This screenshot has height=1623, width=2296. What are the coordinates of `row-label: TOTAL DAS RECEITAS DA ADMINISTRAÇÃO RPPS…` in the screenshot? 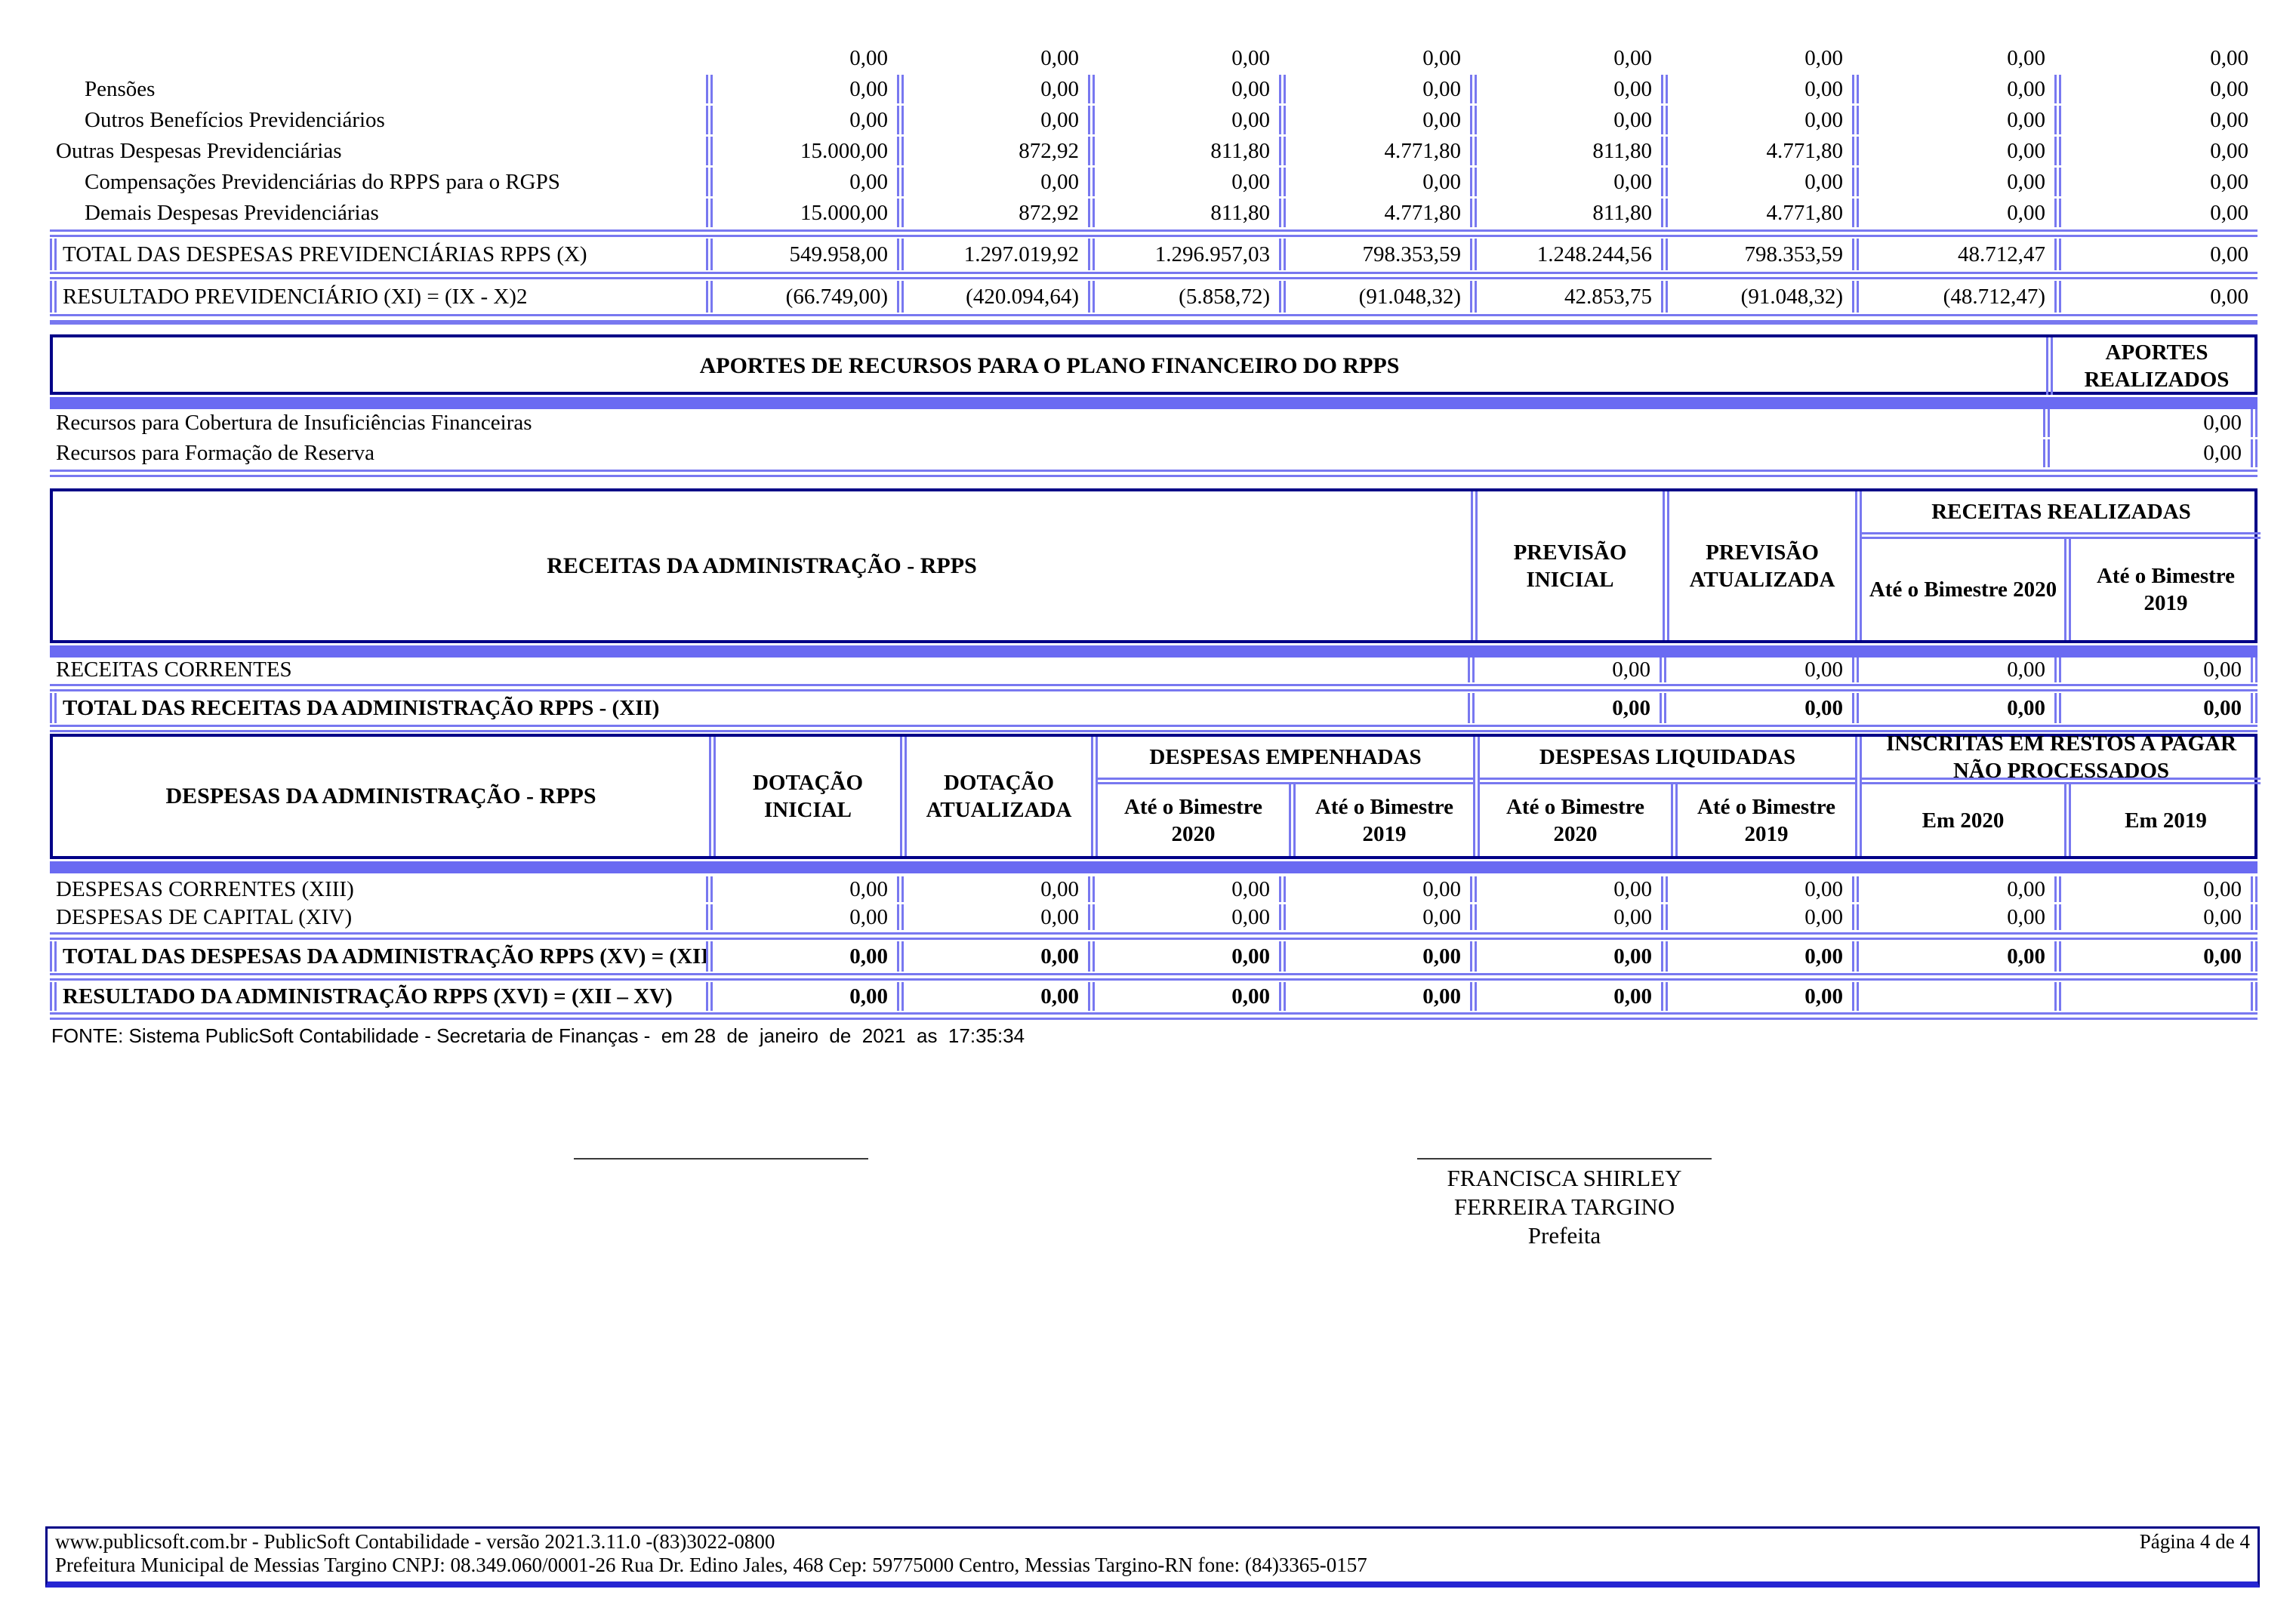 It's located at (759, 708).